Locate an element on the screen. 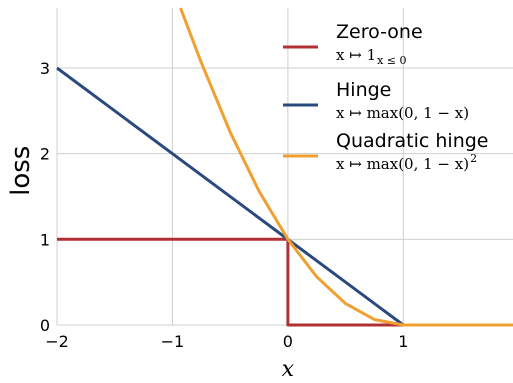  legend-formula-subscript: x ≤ 0 is located at coordinates (391, 60).